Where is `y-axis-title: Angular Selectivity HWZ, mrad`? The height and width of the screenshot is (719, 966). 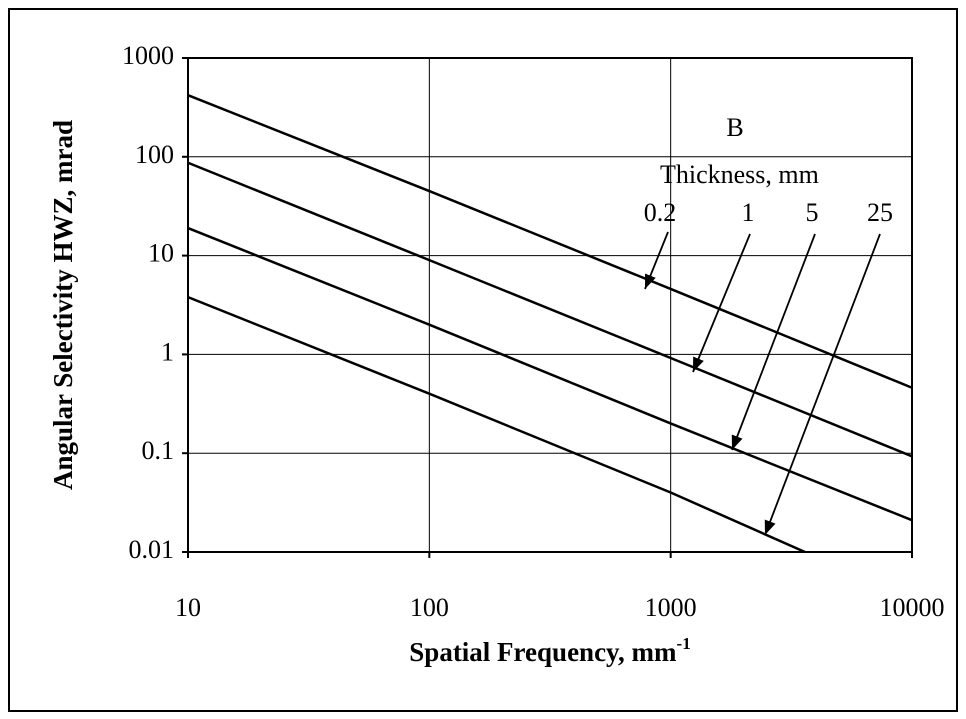
y-axis-title: Angular Selectivity HWZ, mrad is located at coordinates (63, 305).